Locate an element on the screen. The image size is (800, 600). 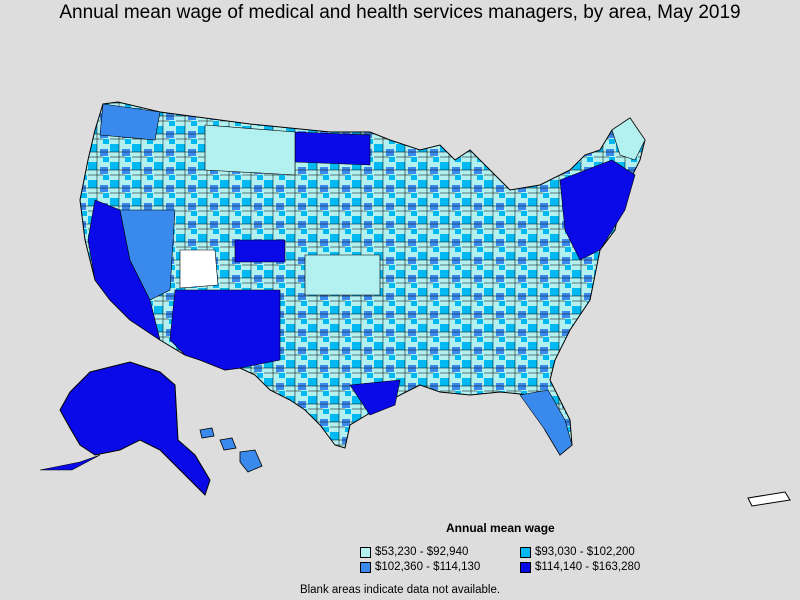
puerto-rico is located at coordinates (769, 499).